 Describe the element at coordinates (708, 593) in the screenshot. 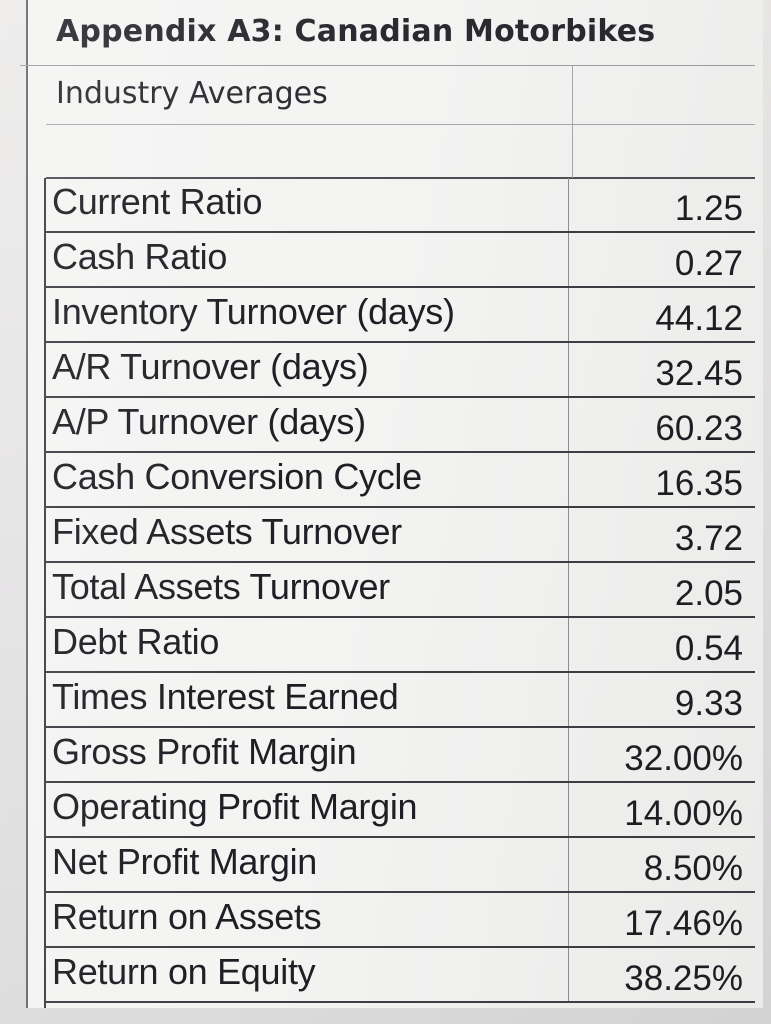

I see `ratio-value: 2.05` at that location.